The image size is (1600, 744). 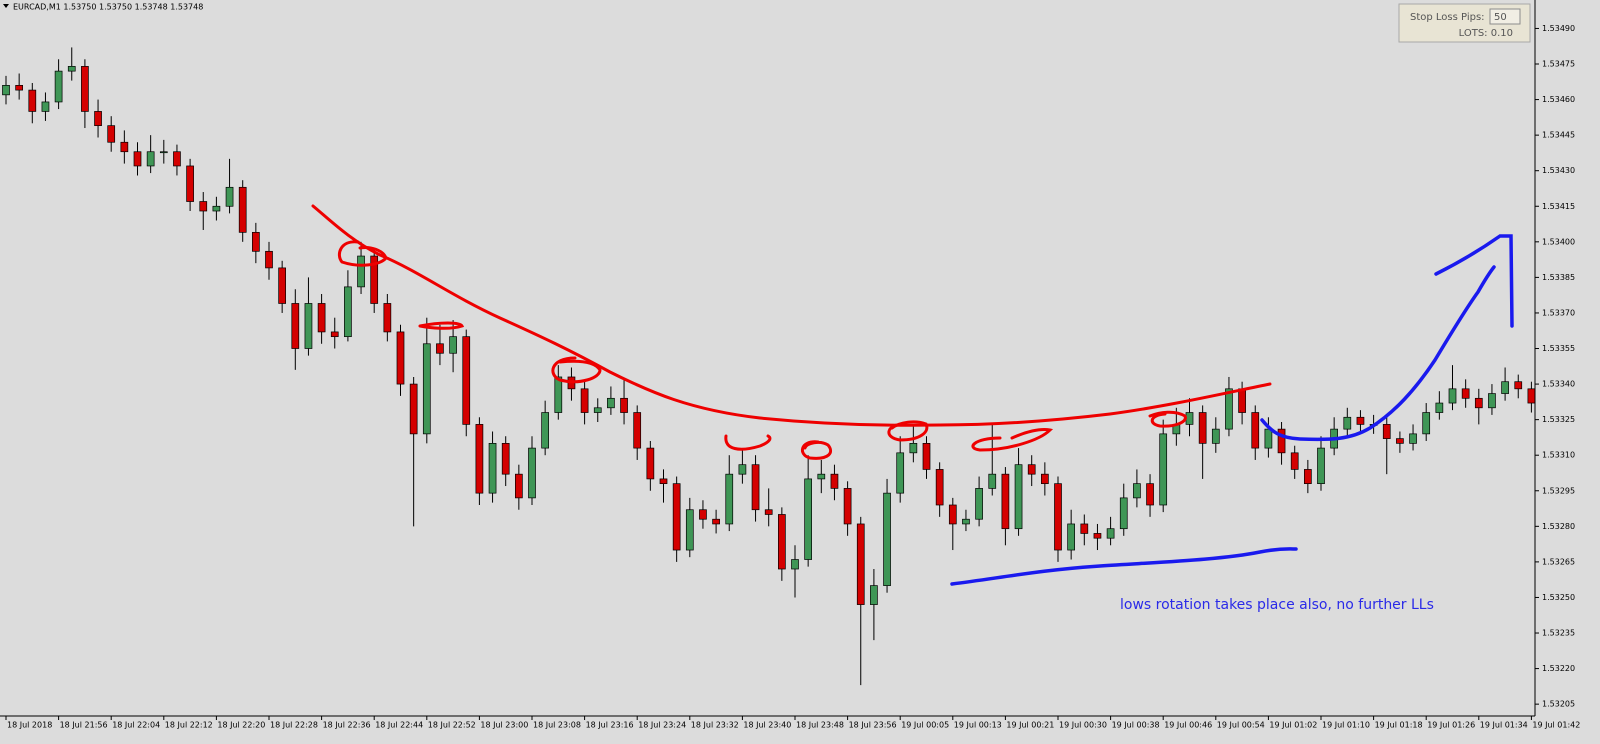 I want to click on x-tick-label: 19 Jul 00:21, so click(x=1030, y=725).